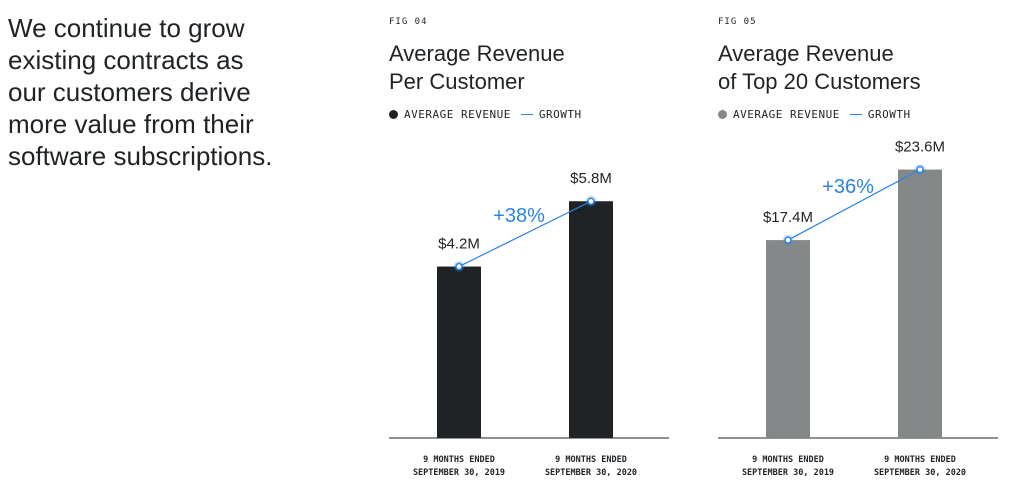  I want to click on growth-label: +36%, so click(848, 187).